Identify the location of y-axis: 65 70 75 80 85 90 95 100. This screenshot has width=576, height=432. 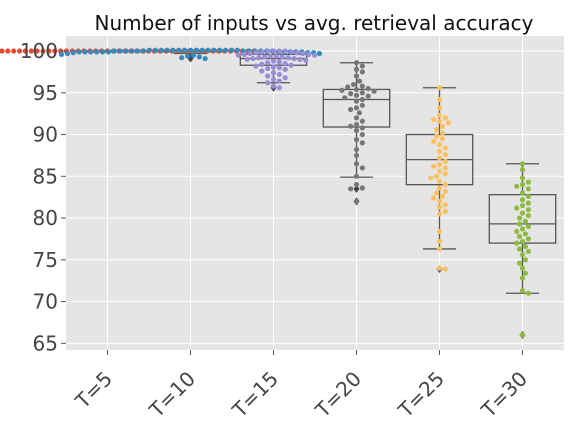
(43, 197).